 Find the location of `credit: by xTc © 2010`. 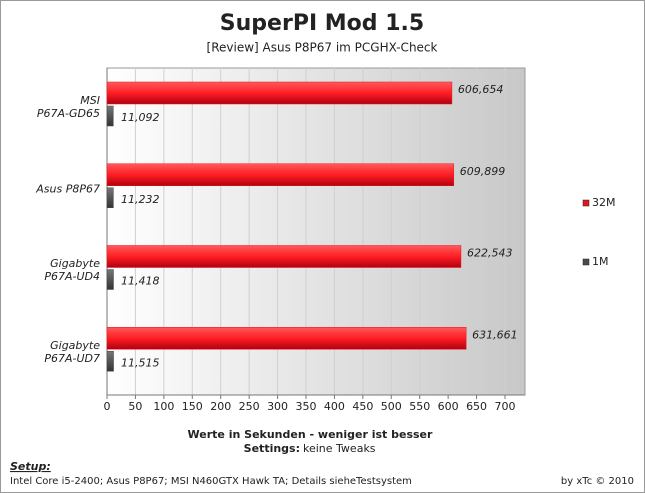

credit: by xTc © 2010 is located at coordinates (597, 481).